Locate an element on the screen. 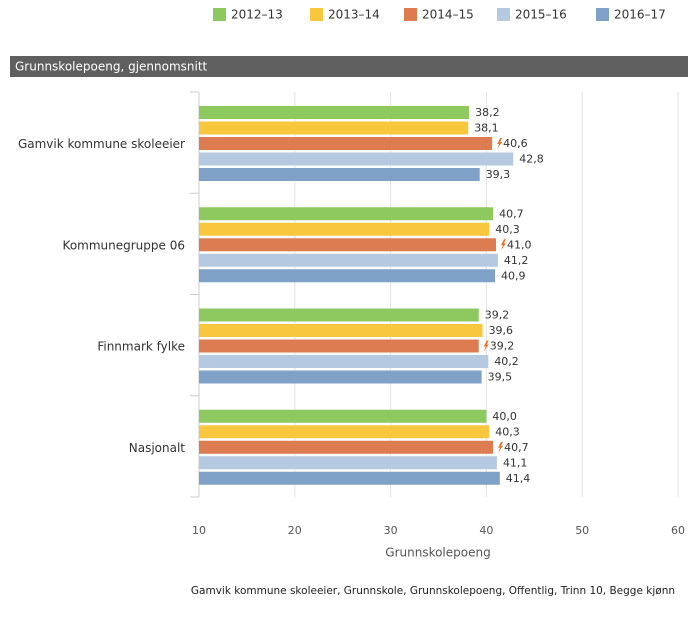 The image size is (700, 622). value-label: 38,1 is located at coordinates (486, 128).